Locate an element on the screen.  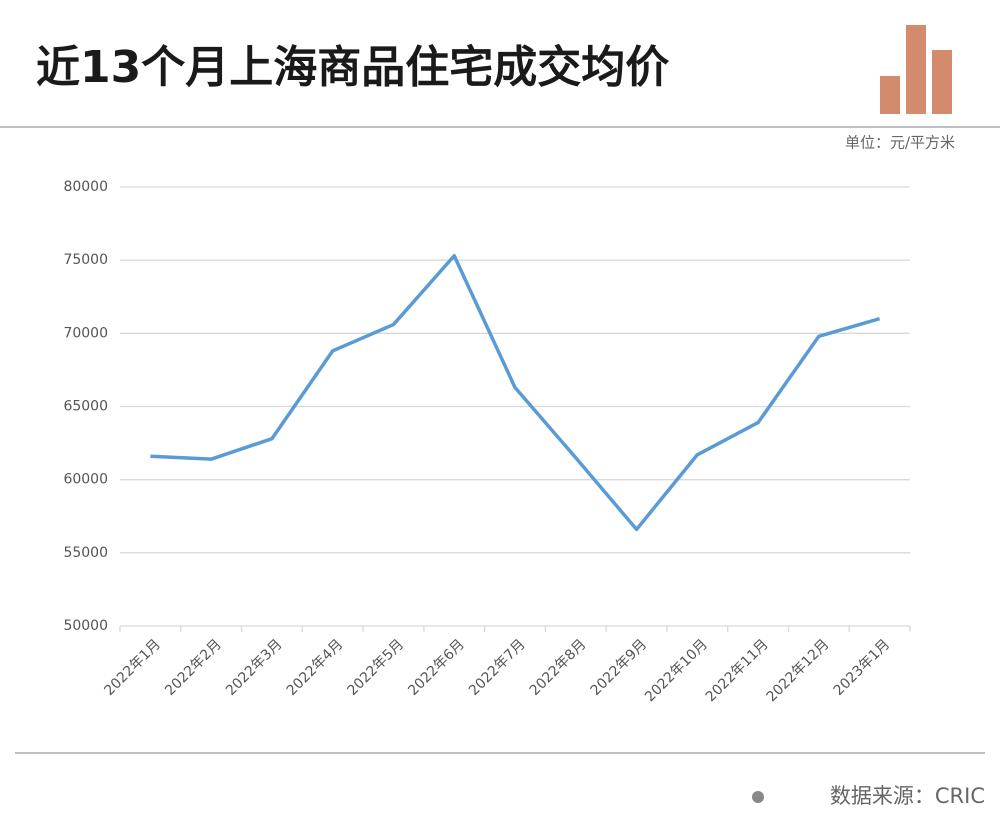
x-tick-label: 2022年1月 is located at coordinates (132, 667).